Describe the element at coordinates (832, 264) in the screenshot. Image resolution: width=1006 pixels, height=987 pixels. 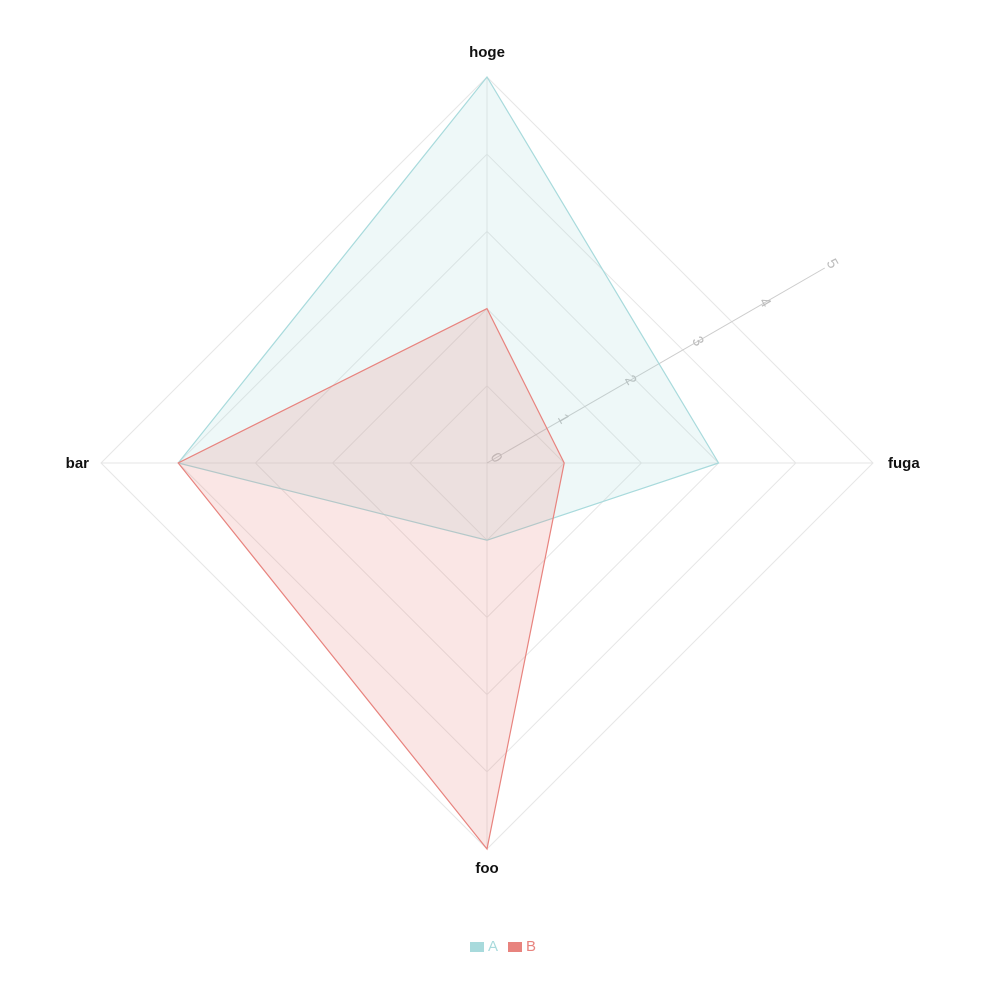
I see `tick-label-5: 5` at that location.